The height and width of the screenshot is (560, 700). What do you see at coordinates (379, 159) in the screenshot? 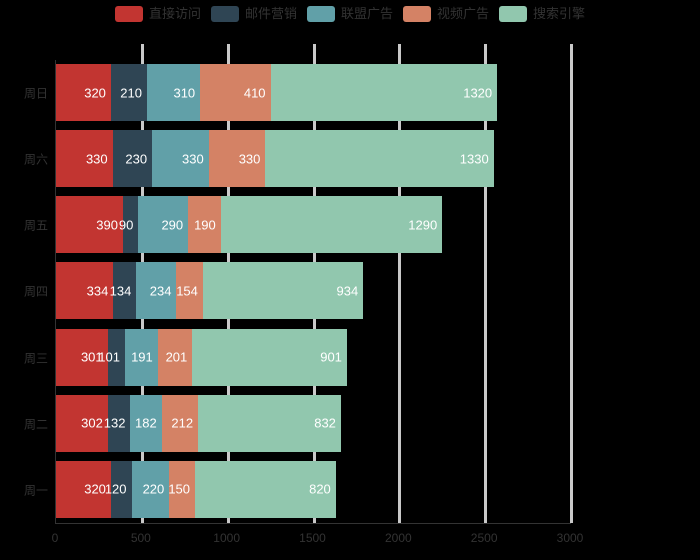
I see `bar-segment-搜索引擎: 1330` at bounding box center [379, 159].